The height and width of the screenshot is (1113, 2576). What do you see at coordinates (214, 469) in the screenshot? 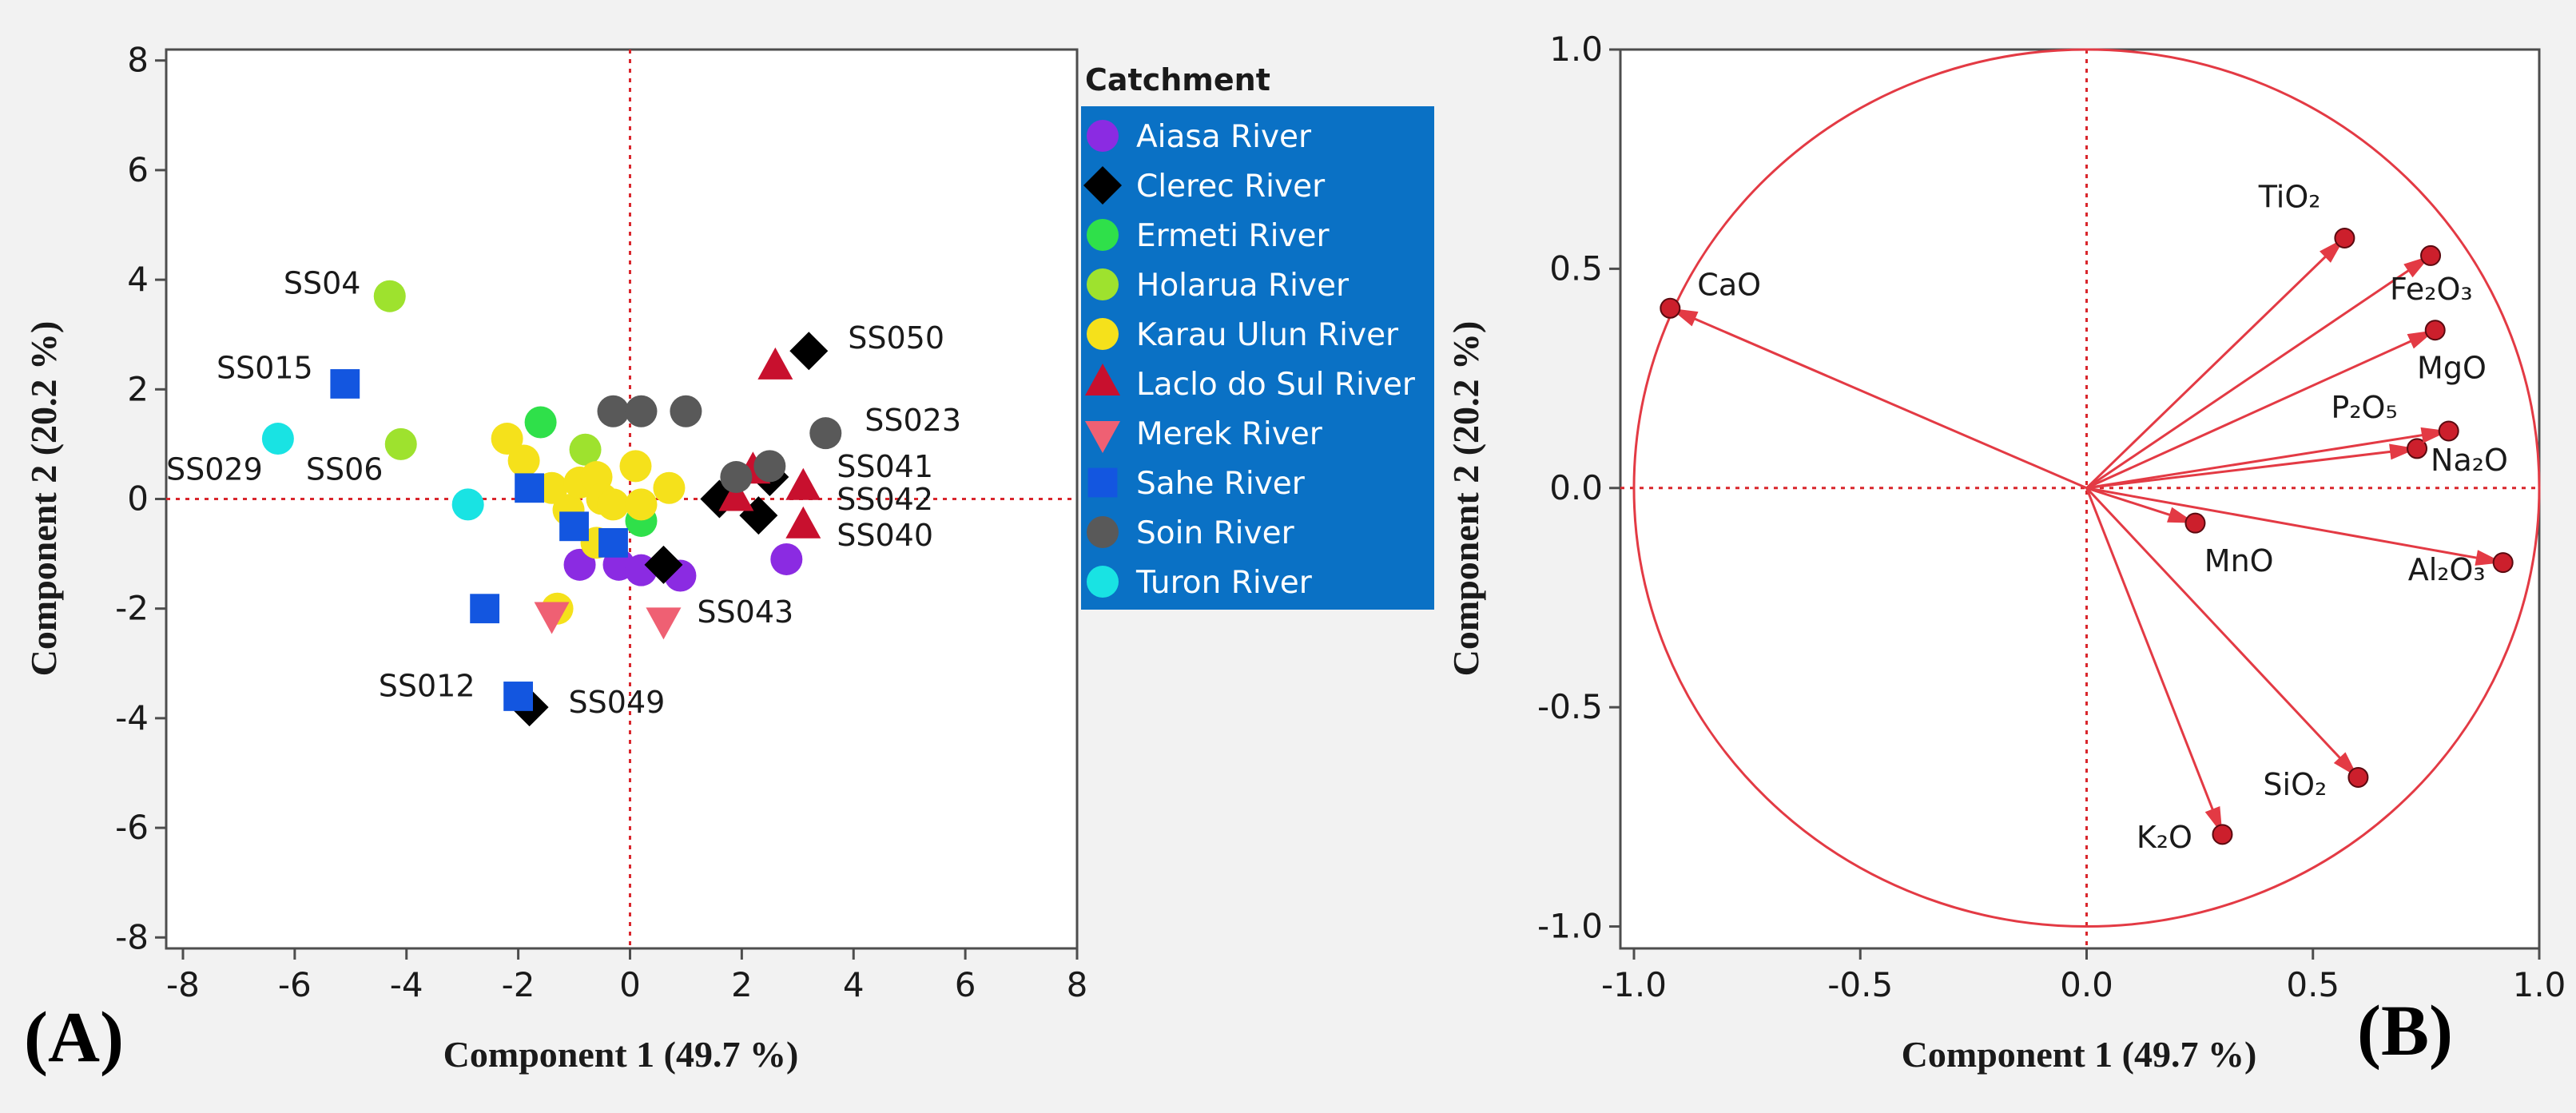
I see `sample-label: SS029` at bounding box center [214, 469].